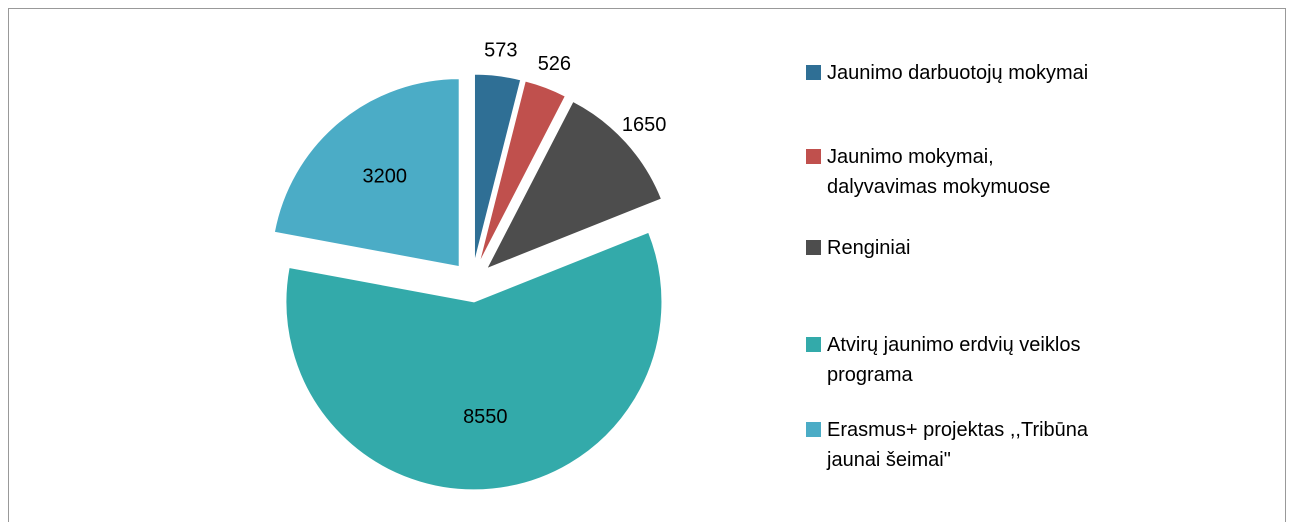 The height and width of the screenshot is (522, 1294). Describe the element at coordinates (485, 417) in the screenshot. I see `data-label: 8550` at that location.